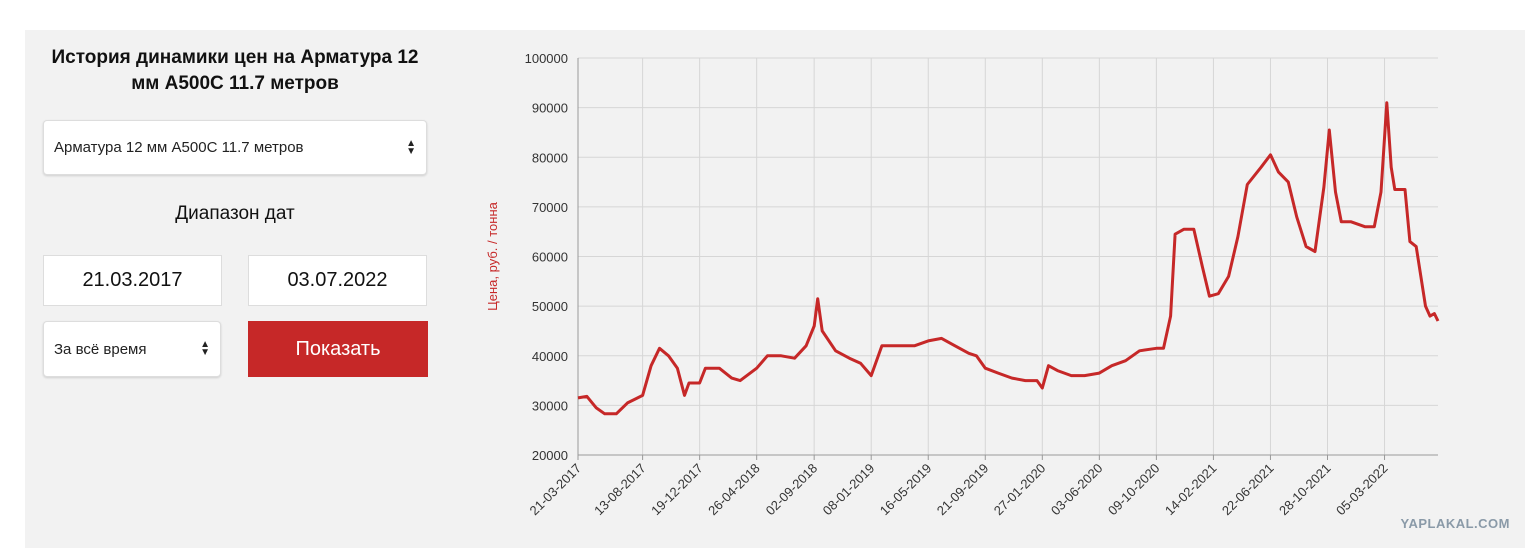  I want to click on product-select: Арматура 12 мм А500С 11.7 метров ▲ ▼, so click(235, 147).